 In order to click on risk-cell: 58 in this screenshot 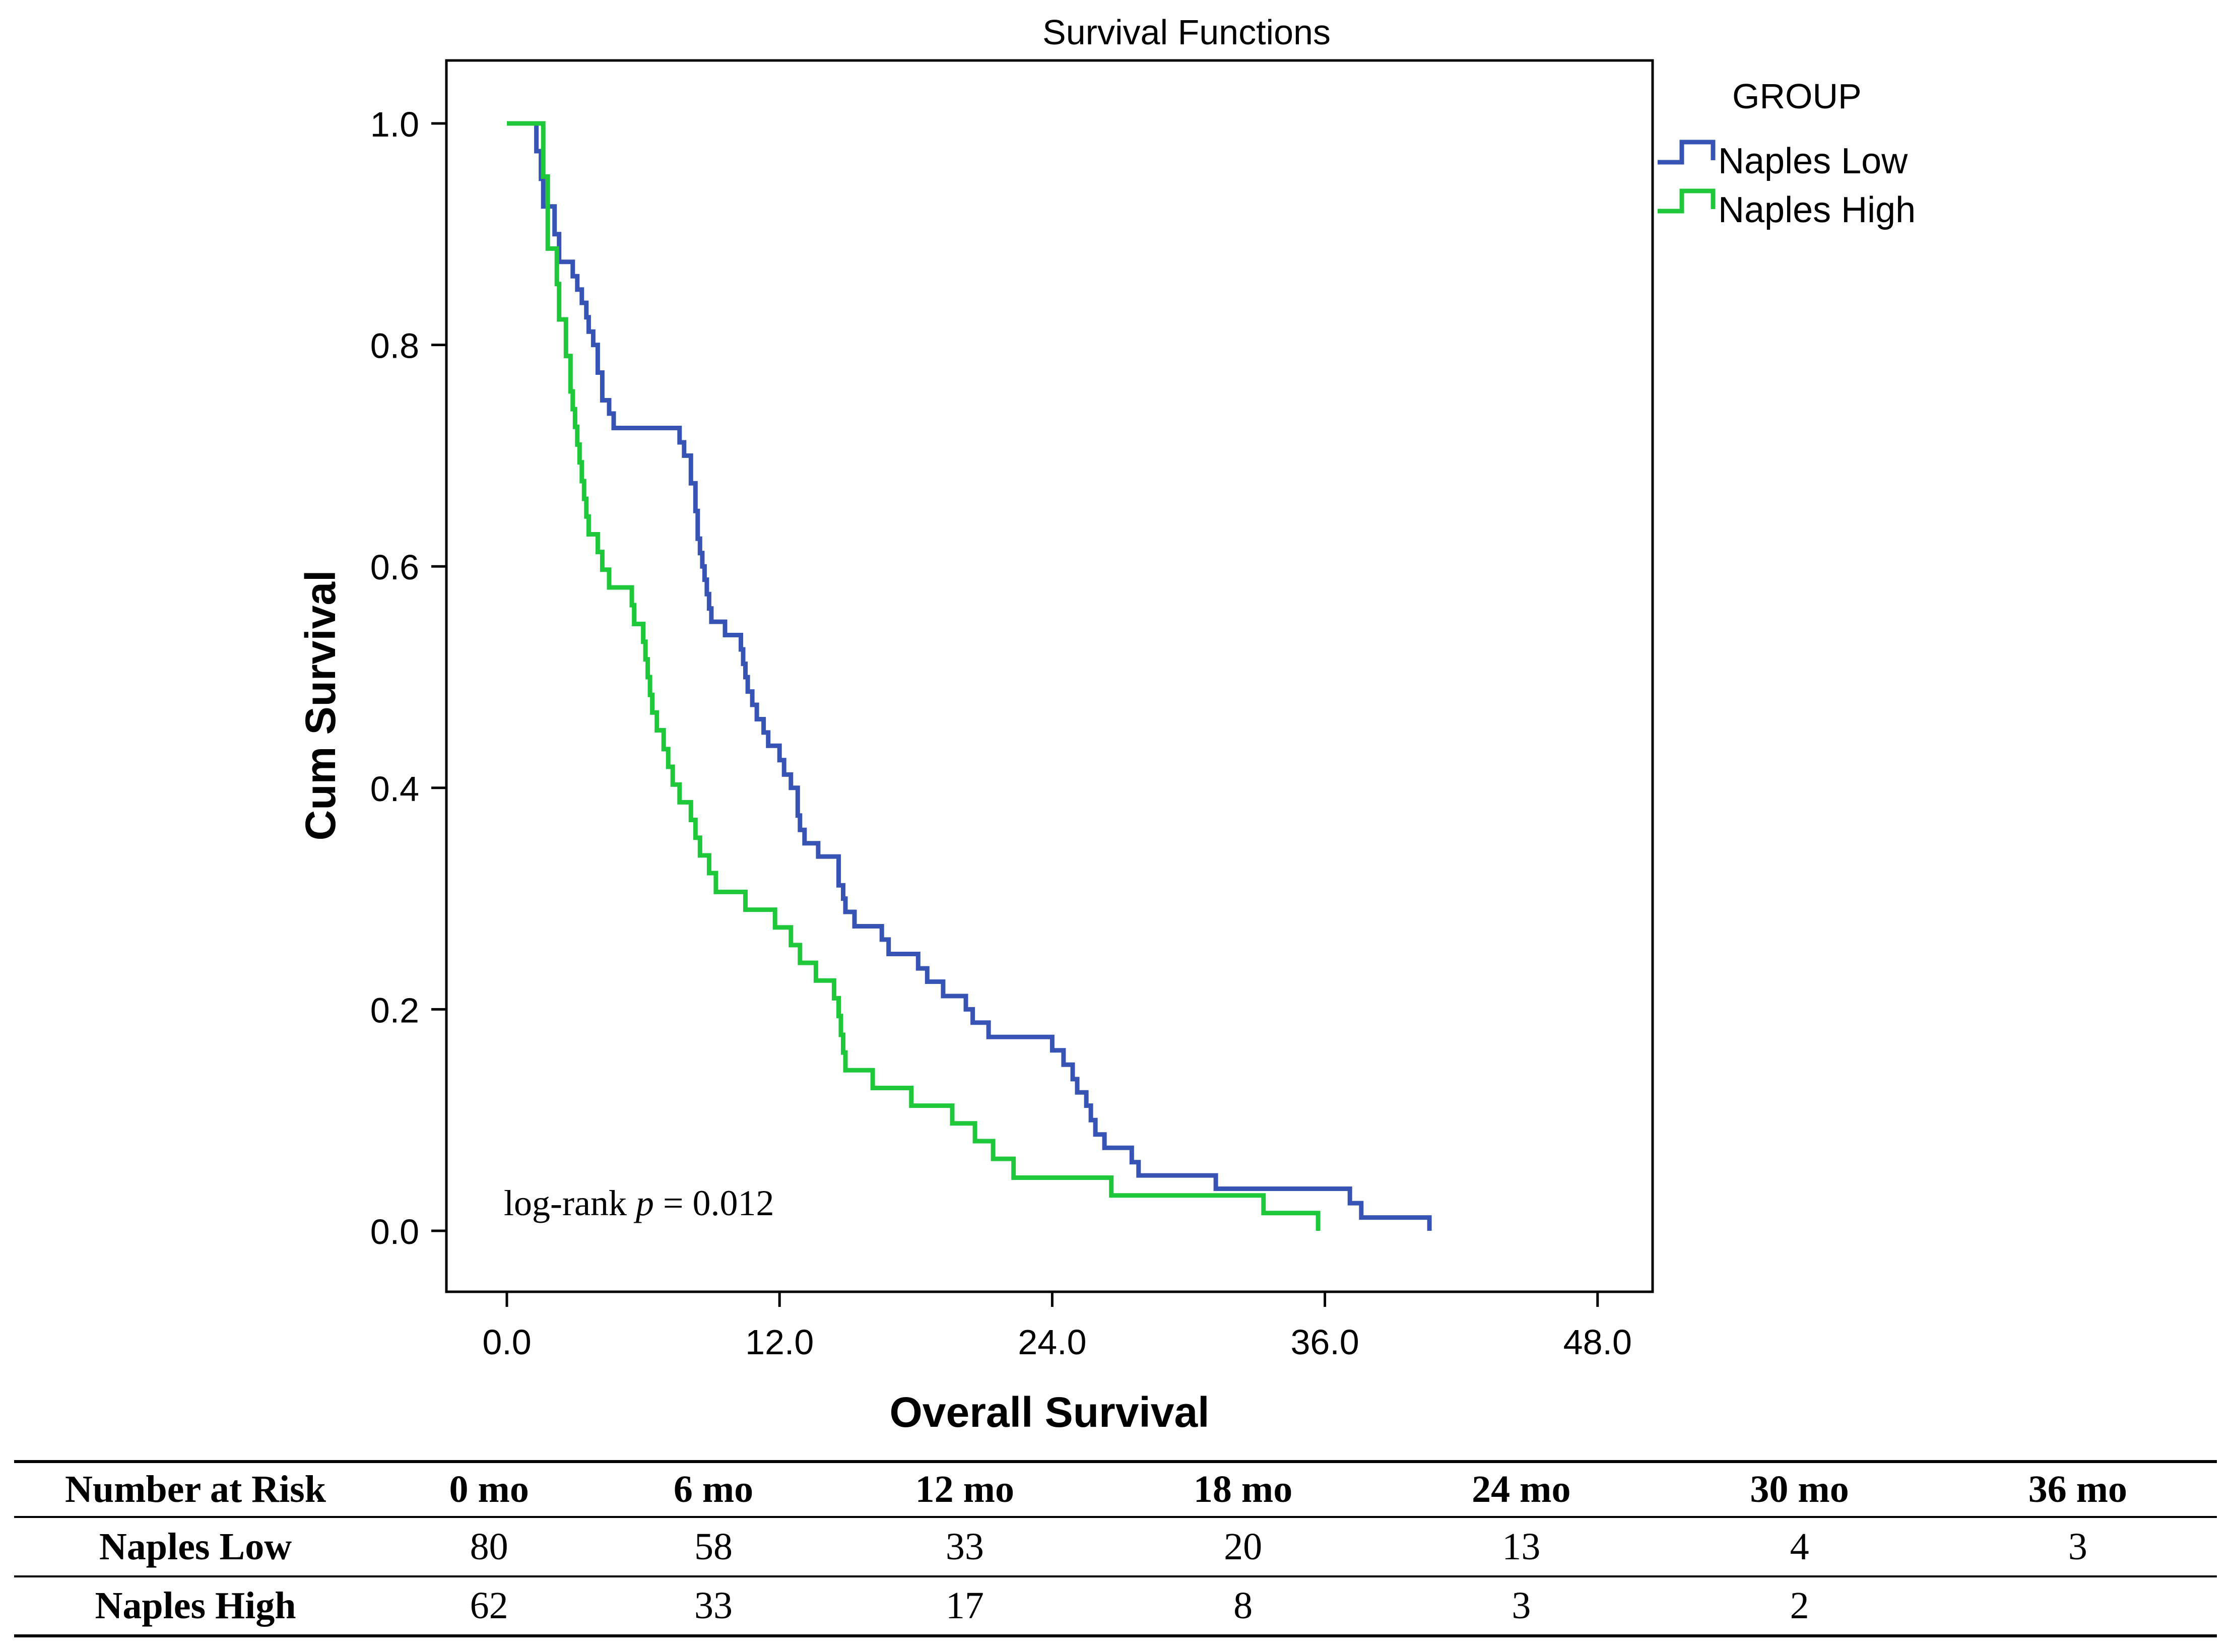, I will do `click(714, 1547)`.